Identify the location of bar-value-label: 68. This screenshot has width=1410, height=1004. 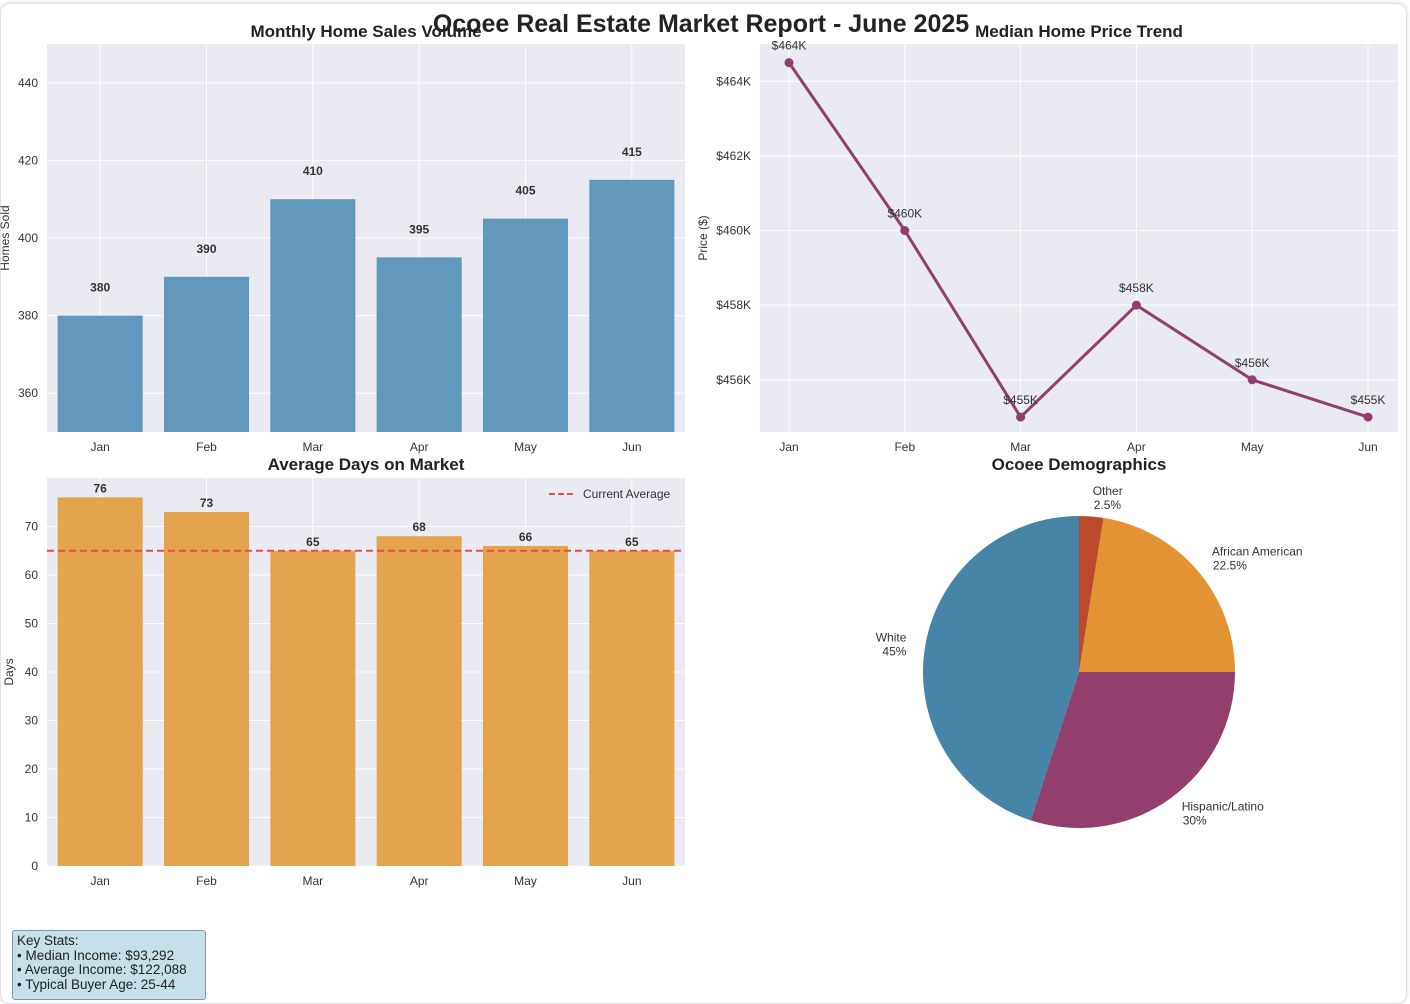
(419, 527).